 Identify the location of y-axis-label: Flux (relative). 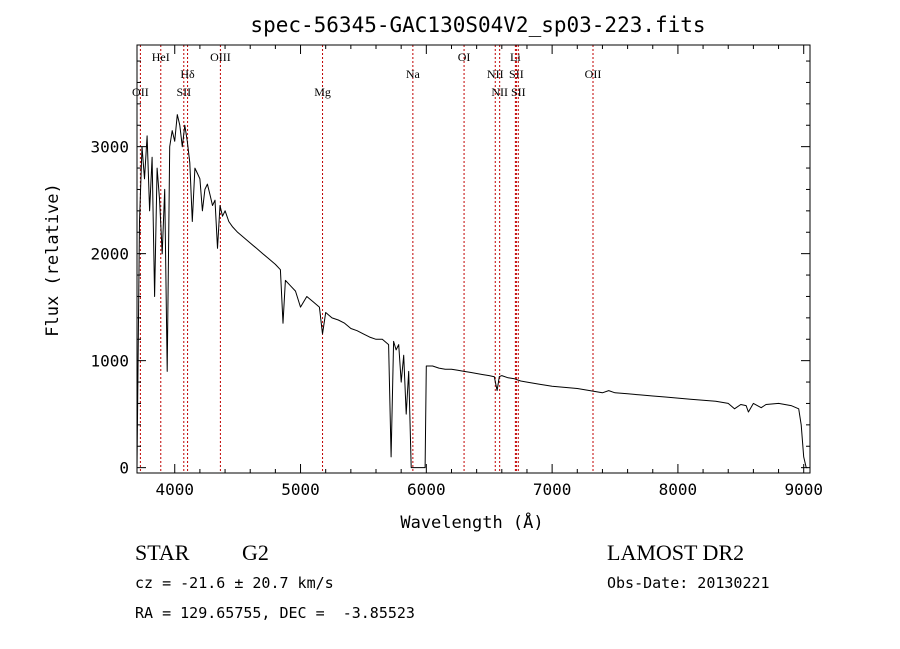
(53, 260).